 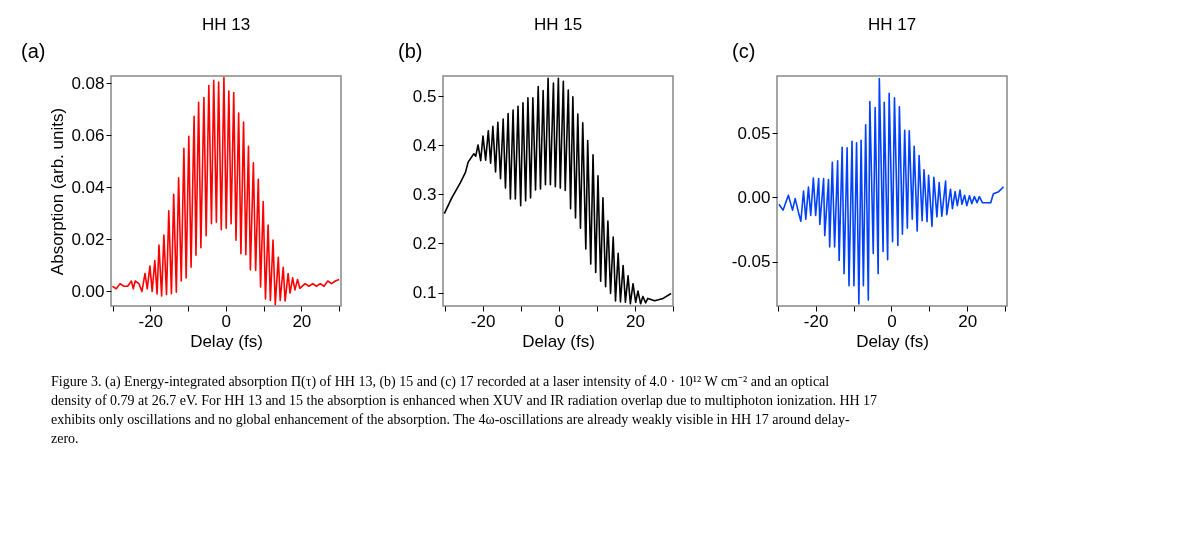 What do you see at coordinates (754, 133) in the screenshot?
I see `y-tick-label: 0.05` at bounding box center [754, 133].